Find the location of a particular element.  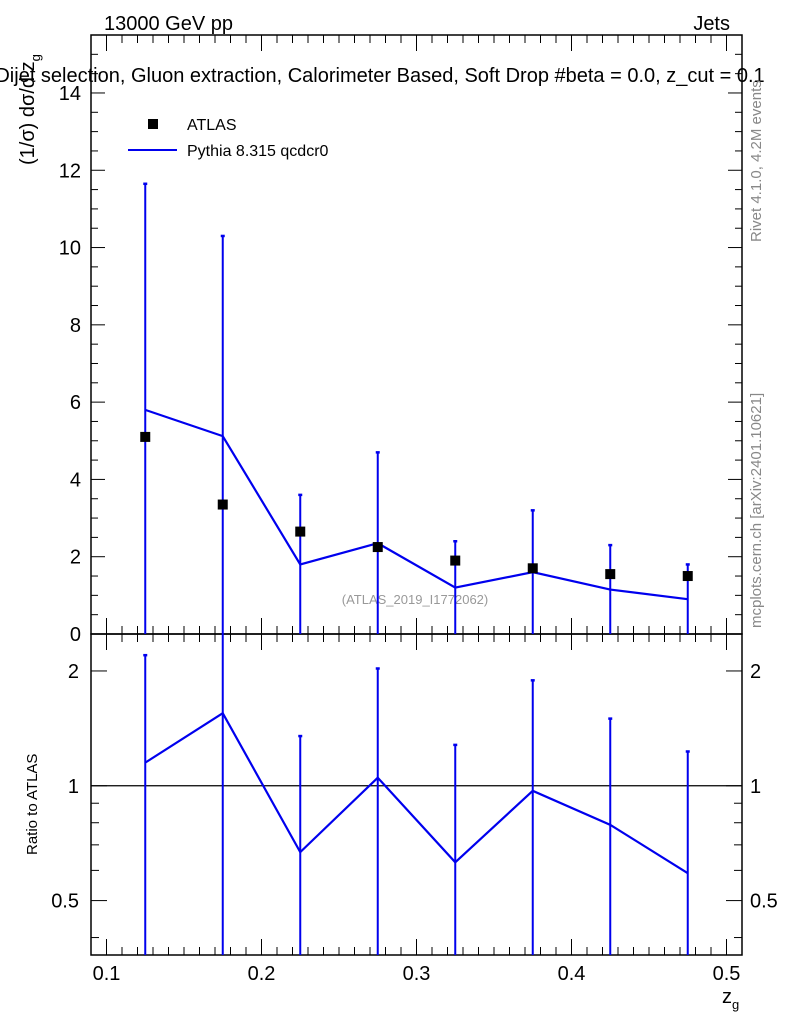

y-tick-label-main: 8 is located at coordinates (75, 326).